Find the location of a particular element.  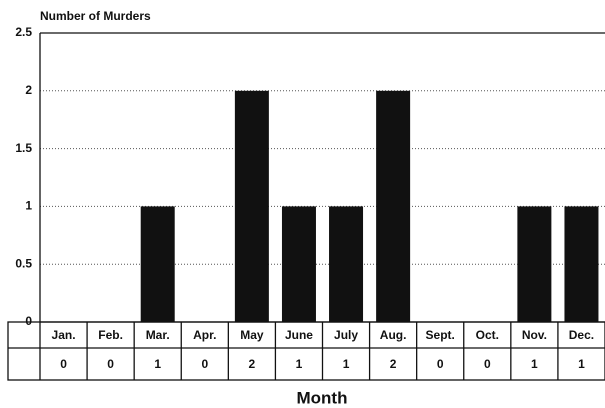

x-tick-label: June is located at coordinates (299, 335).